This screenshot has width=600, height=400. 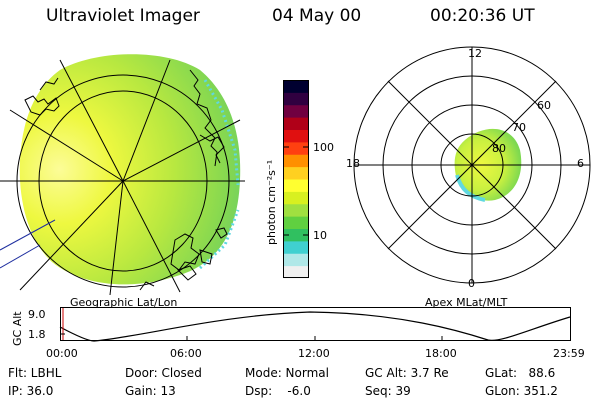 What do you see at coordinates (323, 147) in the screenshot?
I see `colorbar-tick-100: 100` at bounding box center [323, 147].